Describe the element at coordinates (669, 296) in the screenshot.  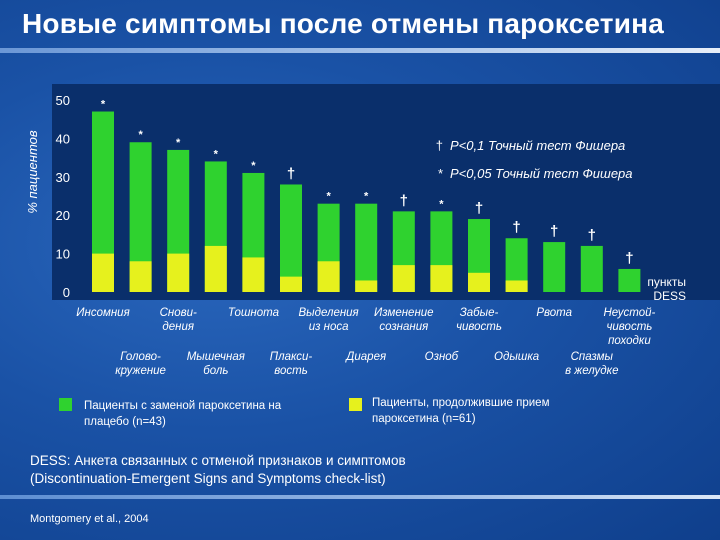
I see `x-axis-end-label: DESS` at that location.